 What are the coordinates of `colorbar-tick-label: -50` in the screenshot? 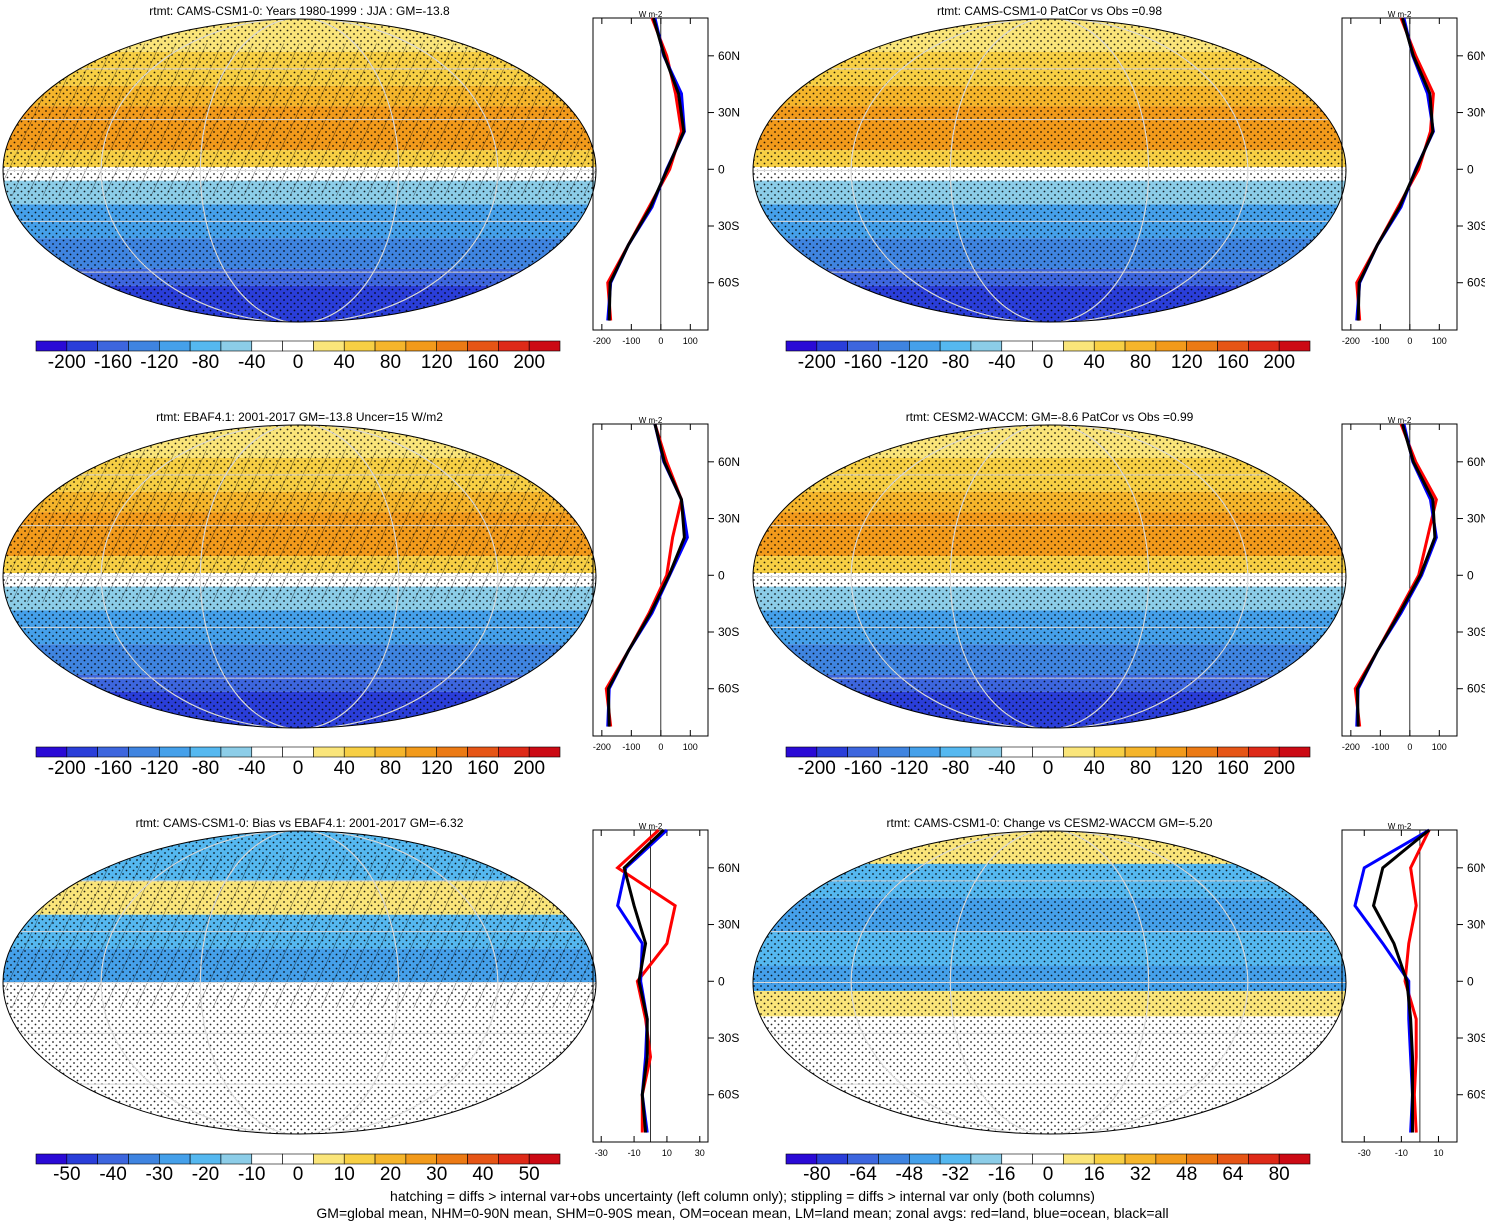 It's located at (67, 1174).